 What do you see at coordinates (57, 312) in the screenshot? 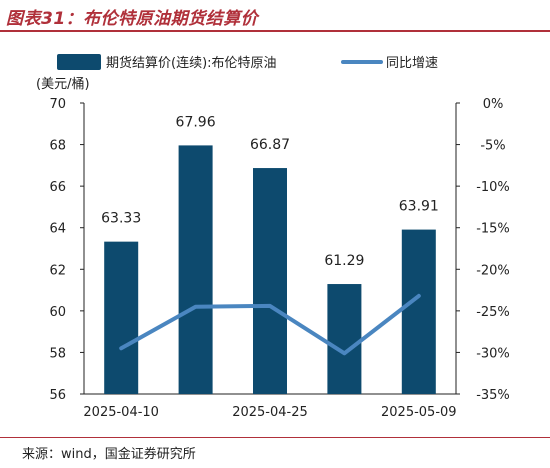
I see `y-left-tick-label: 60` at bounding box center [57, 312].